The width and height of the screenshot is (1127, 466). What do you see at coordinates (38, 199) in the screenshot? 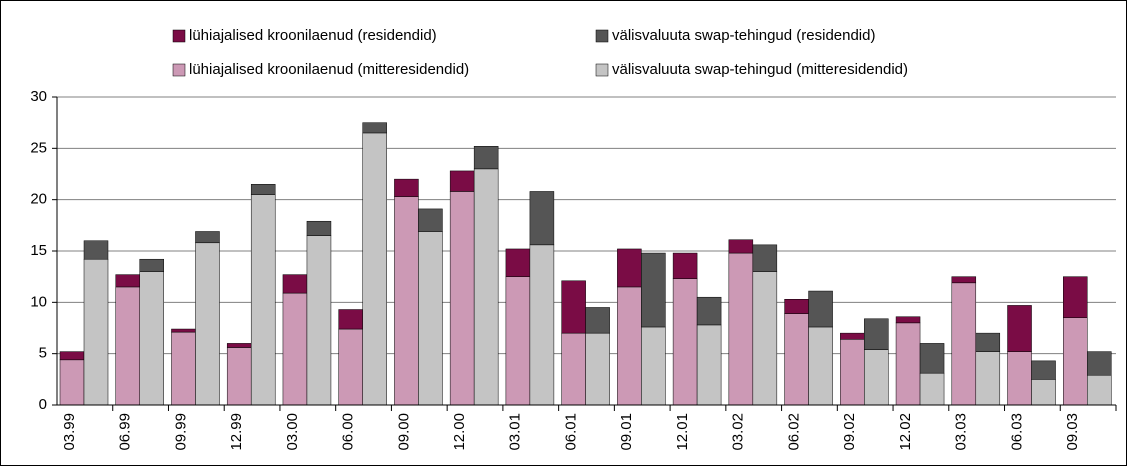
I see `y-tick-label: 20` at bounding box center [38, 199].